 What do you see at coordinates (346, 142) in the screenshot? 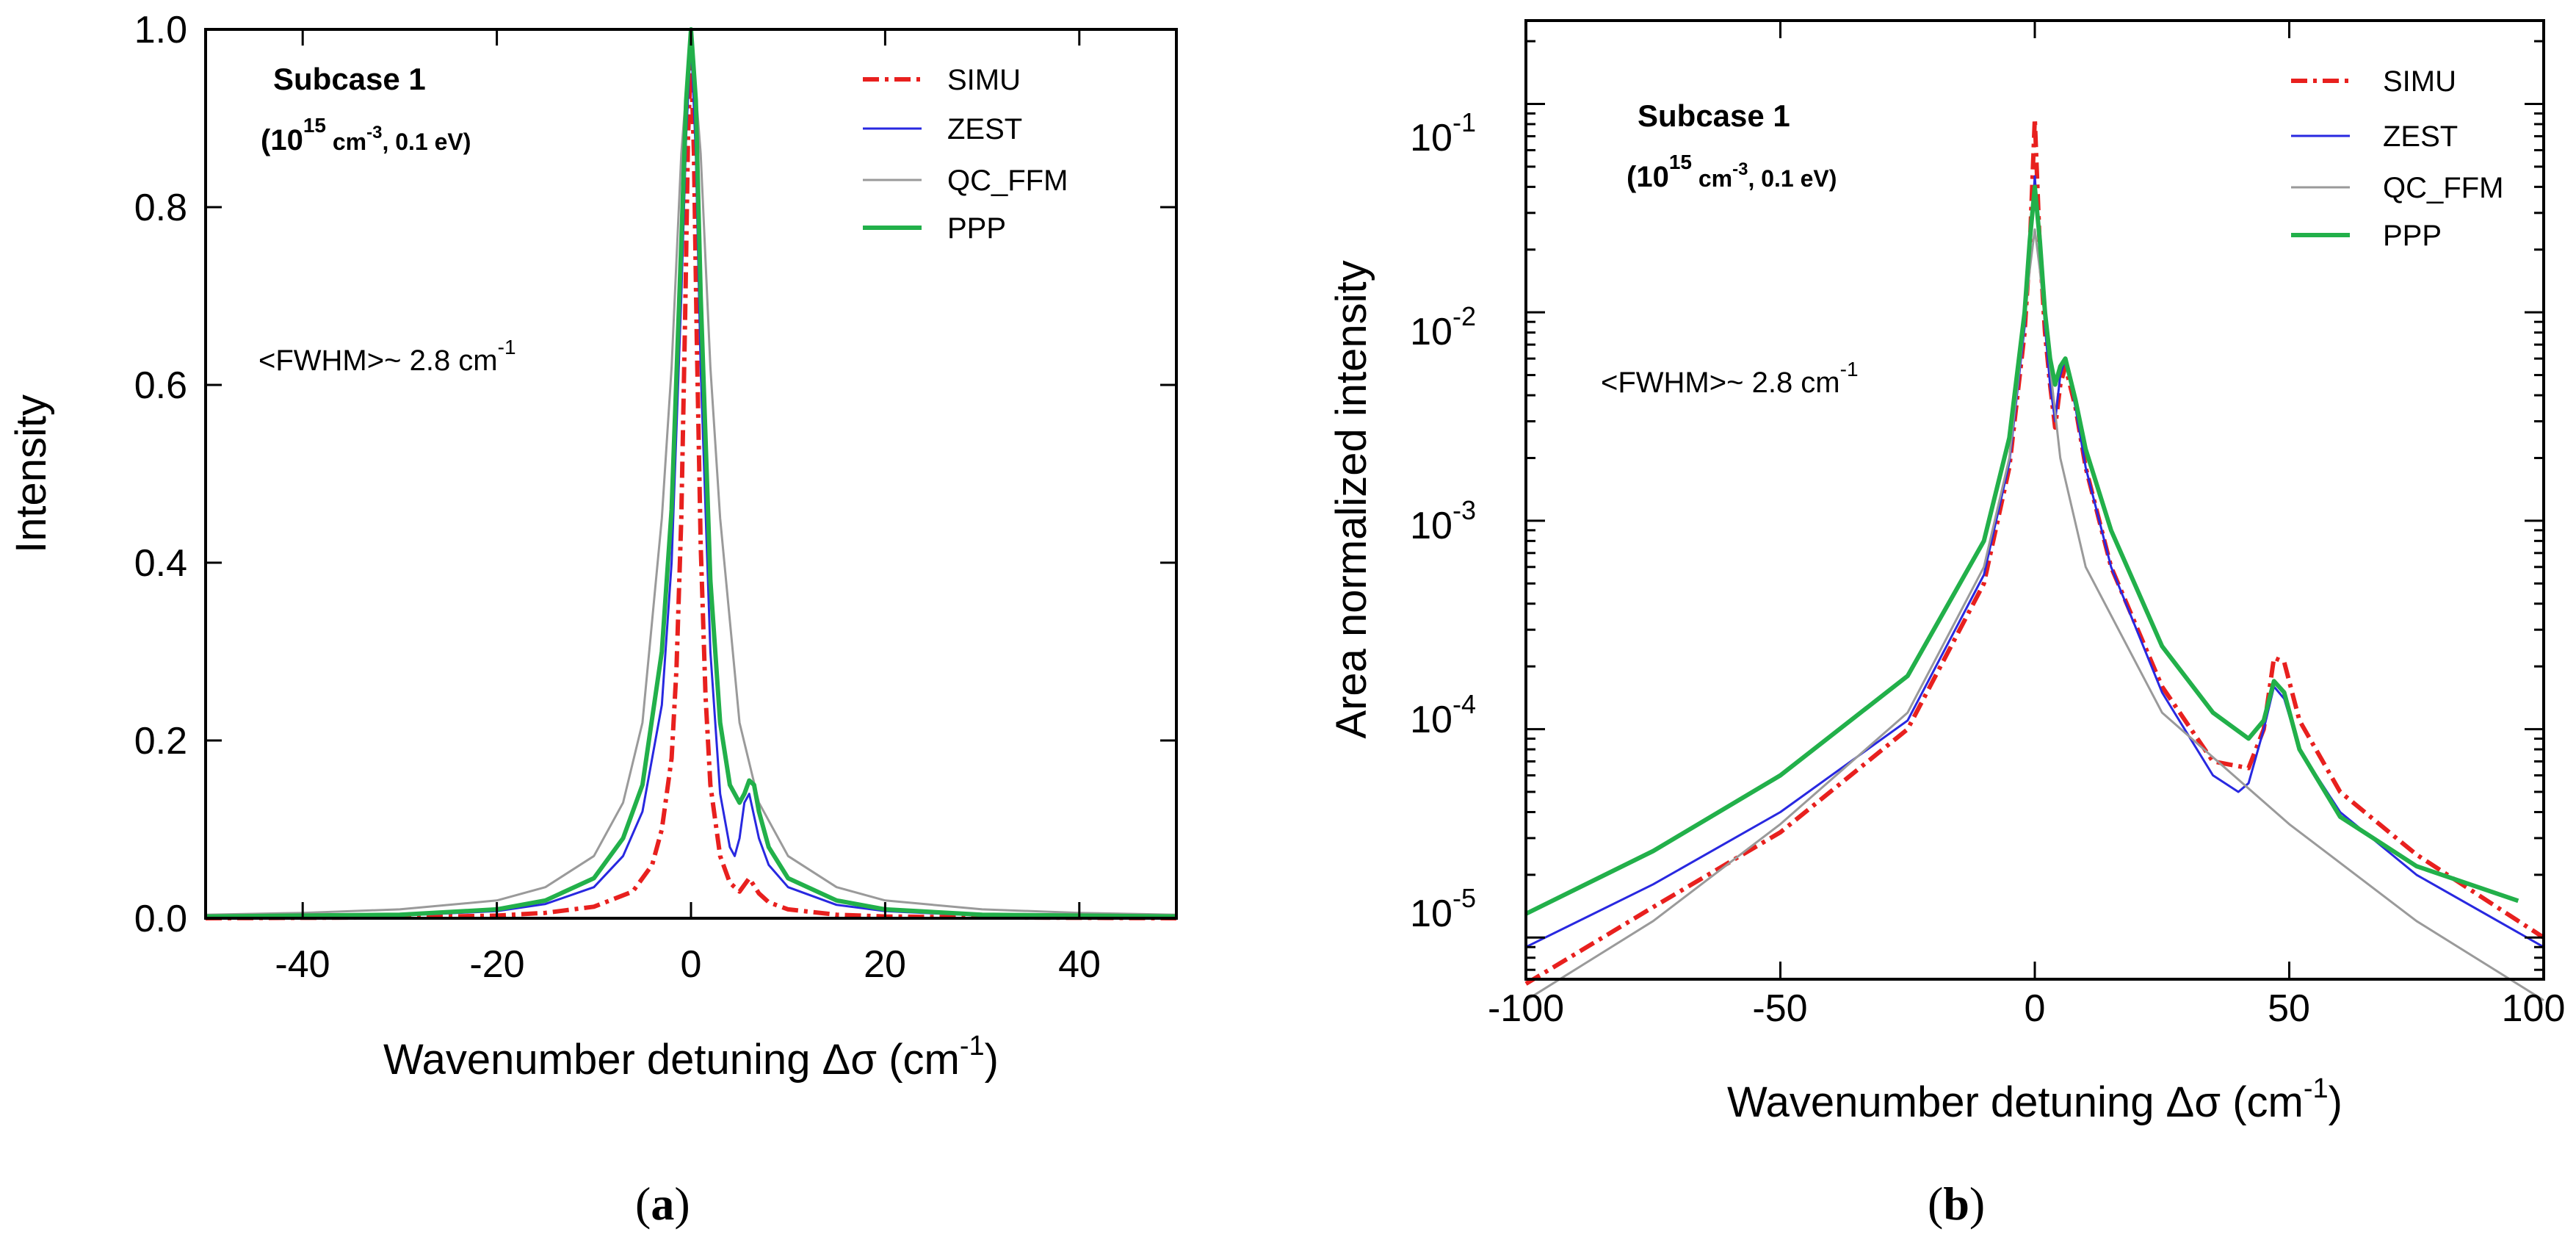
I see `panel-a-conditions-unit: cm` at bounding box center [346, 142].